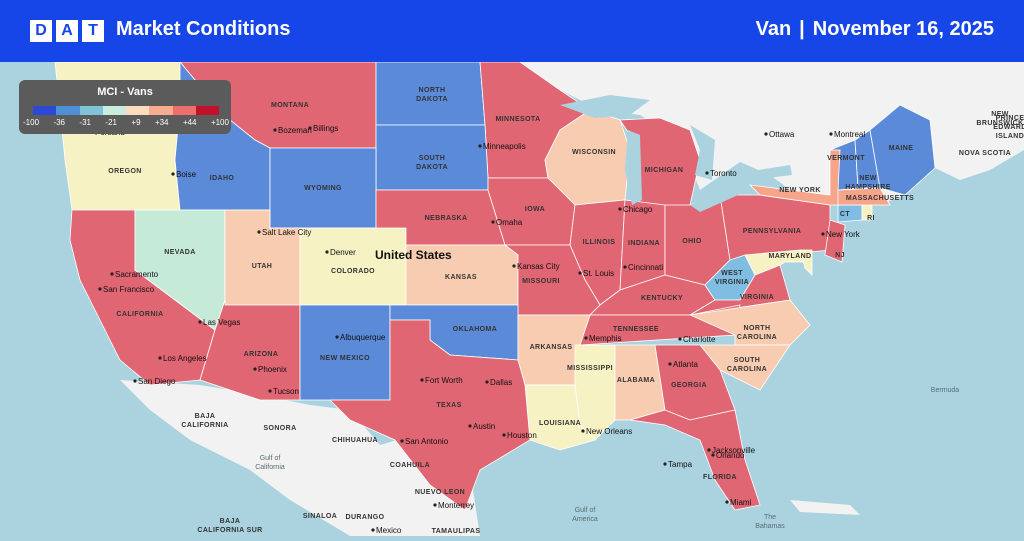 This screenshot has height=541, width=1024. I want to click on city-label: Bozeman, so click(295, 130).